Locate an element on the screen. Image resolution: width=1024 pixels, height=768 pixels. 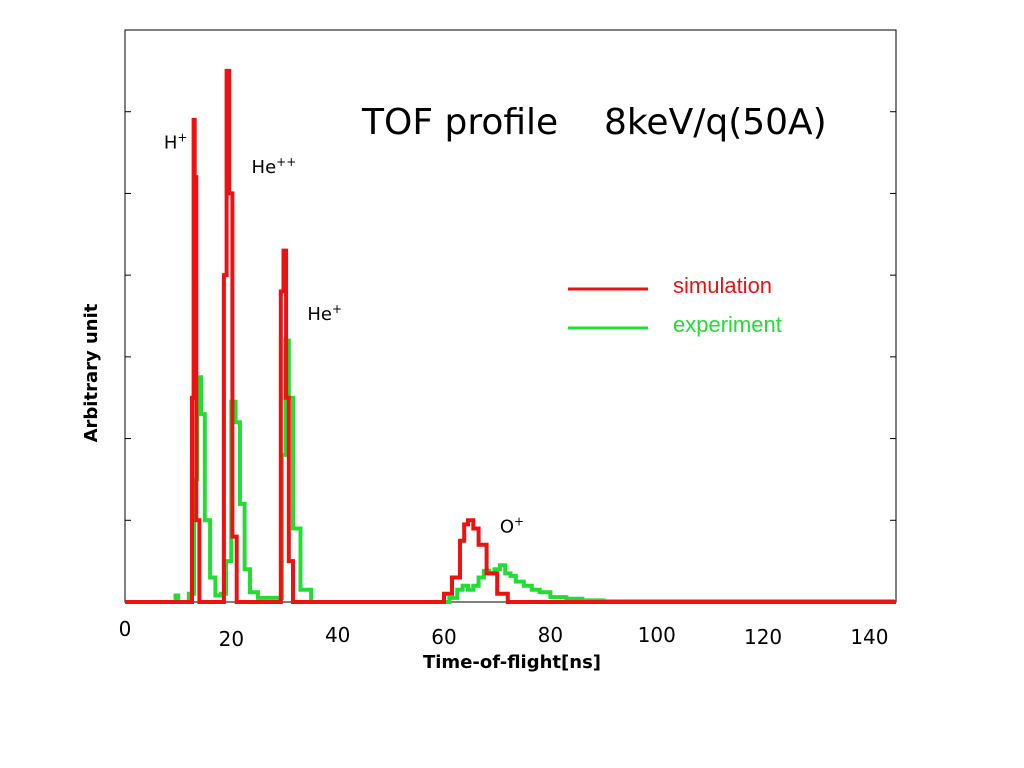
x-tick-label: 40 is located at coordinates (337, 635).